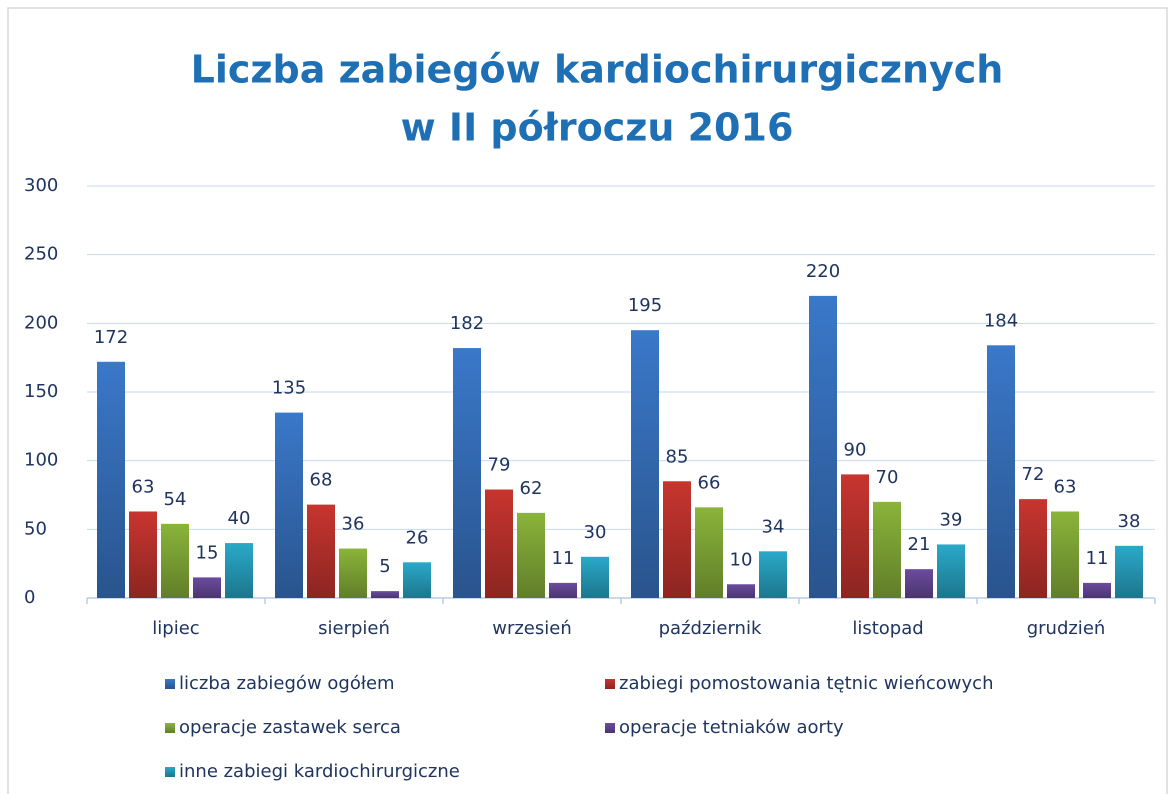  What do you see at coordinates (597, 70) in the screenshot?
I see `chart-title: Liczba zabiegów kardiochirurgicznych` at bounding box center [597, 70].